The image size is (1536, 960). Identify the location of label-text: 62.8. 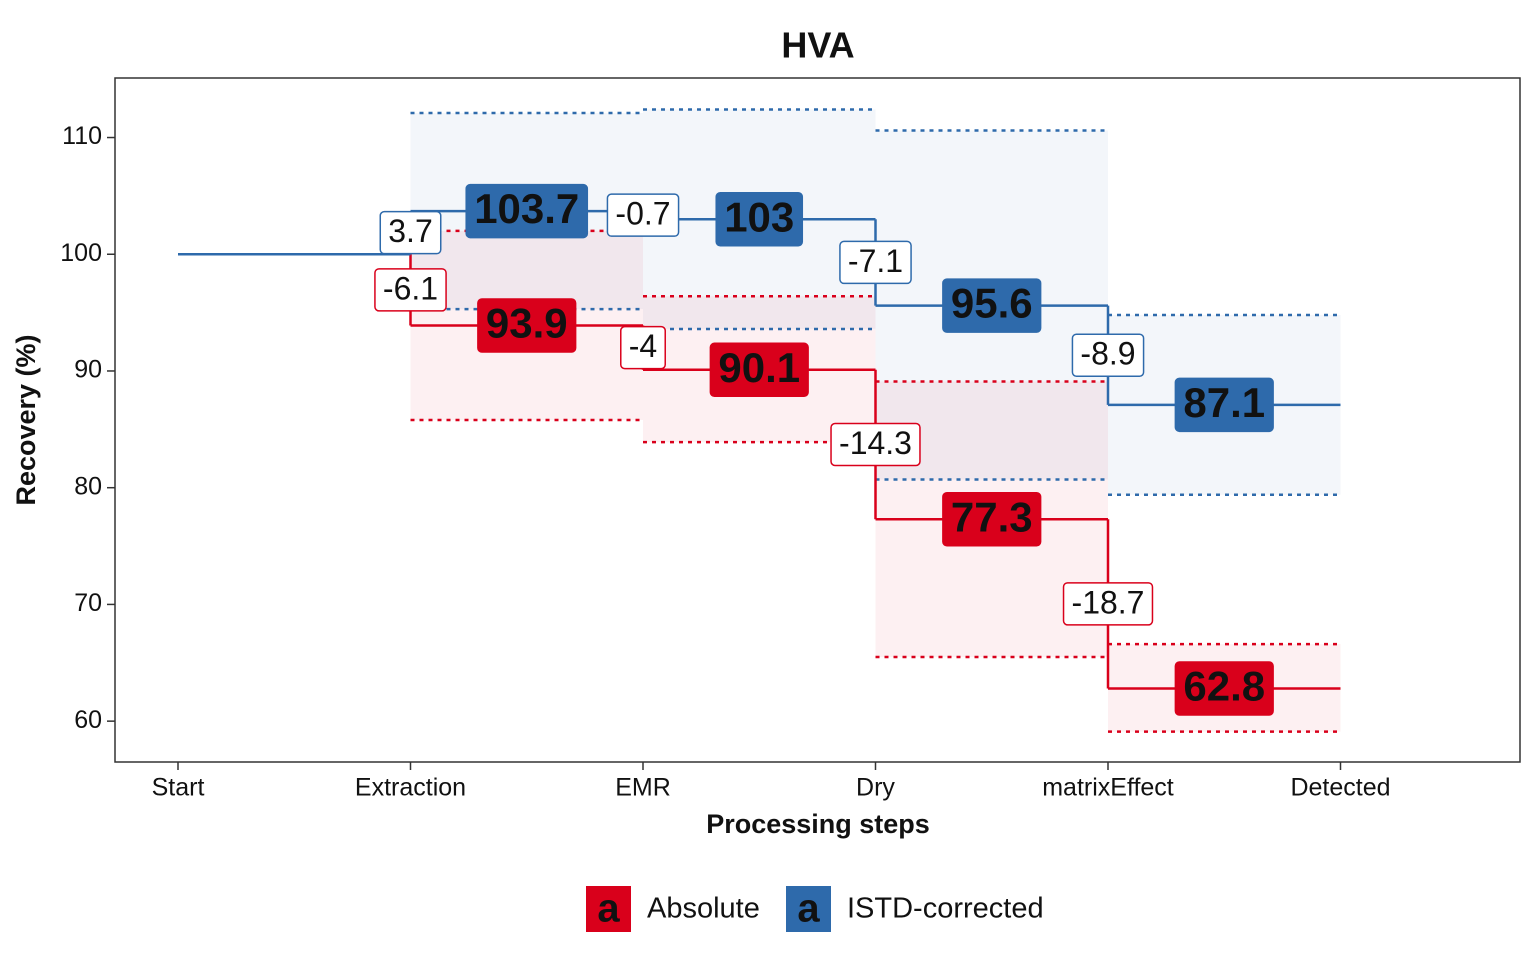
(1224, 686).